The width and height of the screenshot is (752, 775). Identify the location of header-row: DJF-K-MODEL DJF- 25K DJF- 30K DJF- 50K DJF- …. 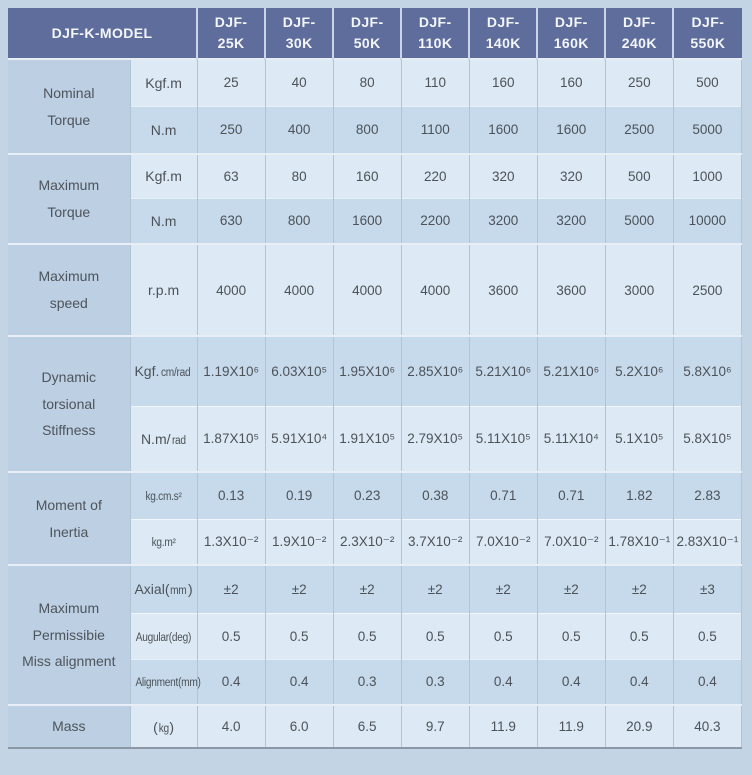
(375, 33).